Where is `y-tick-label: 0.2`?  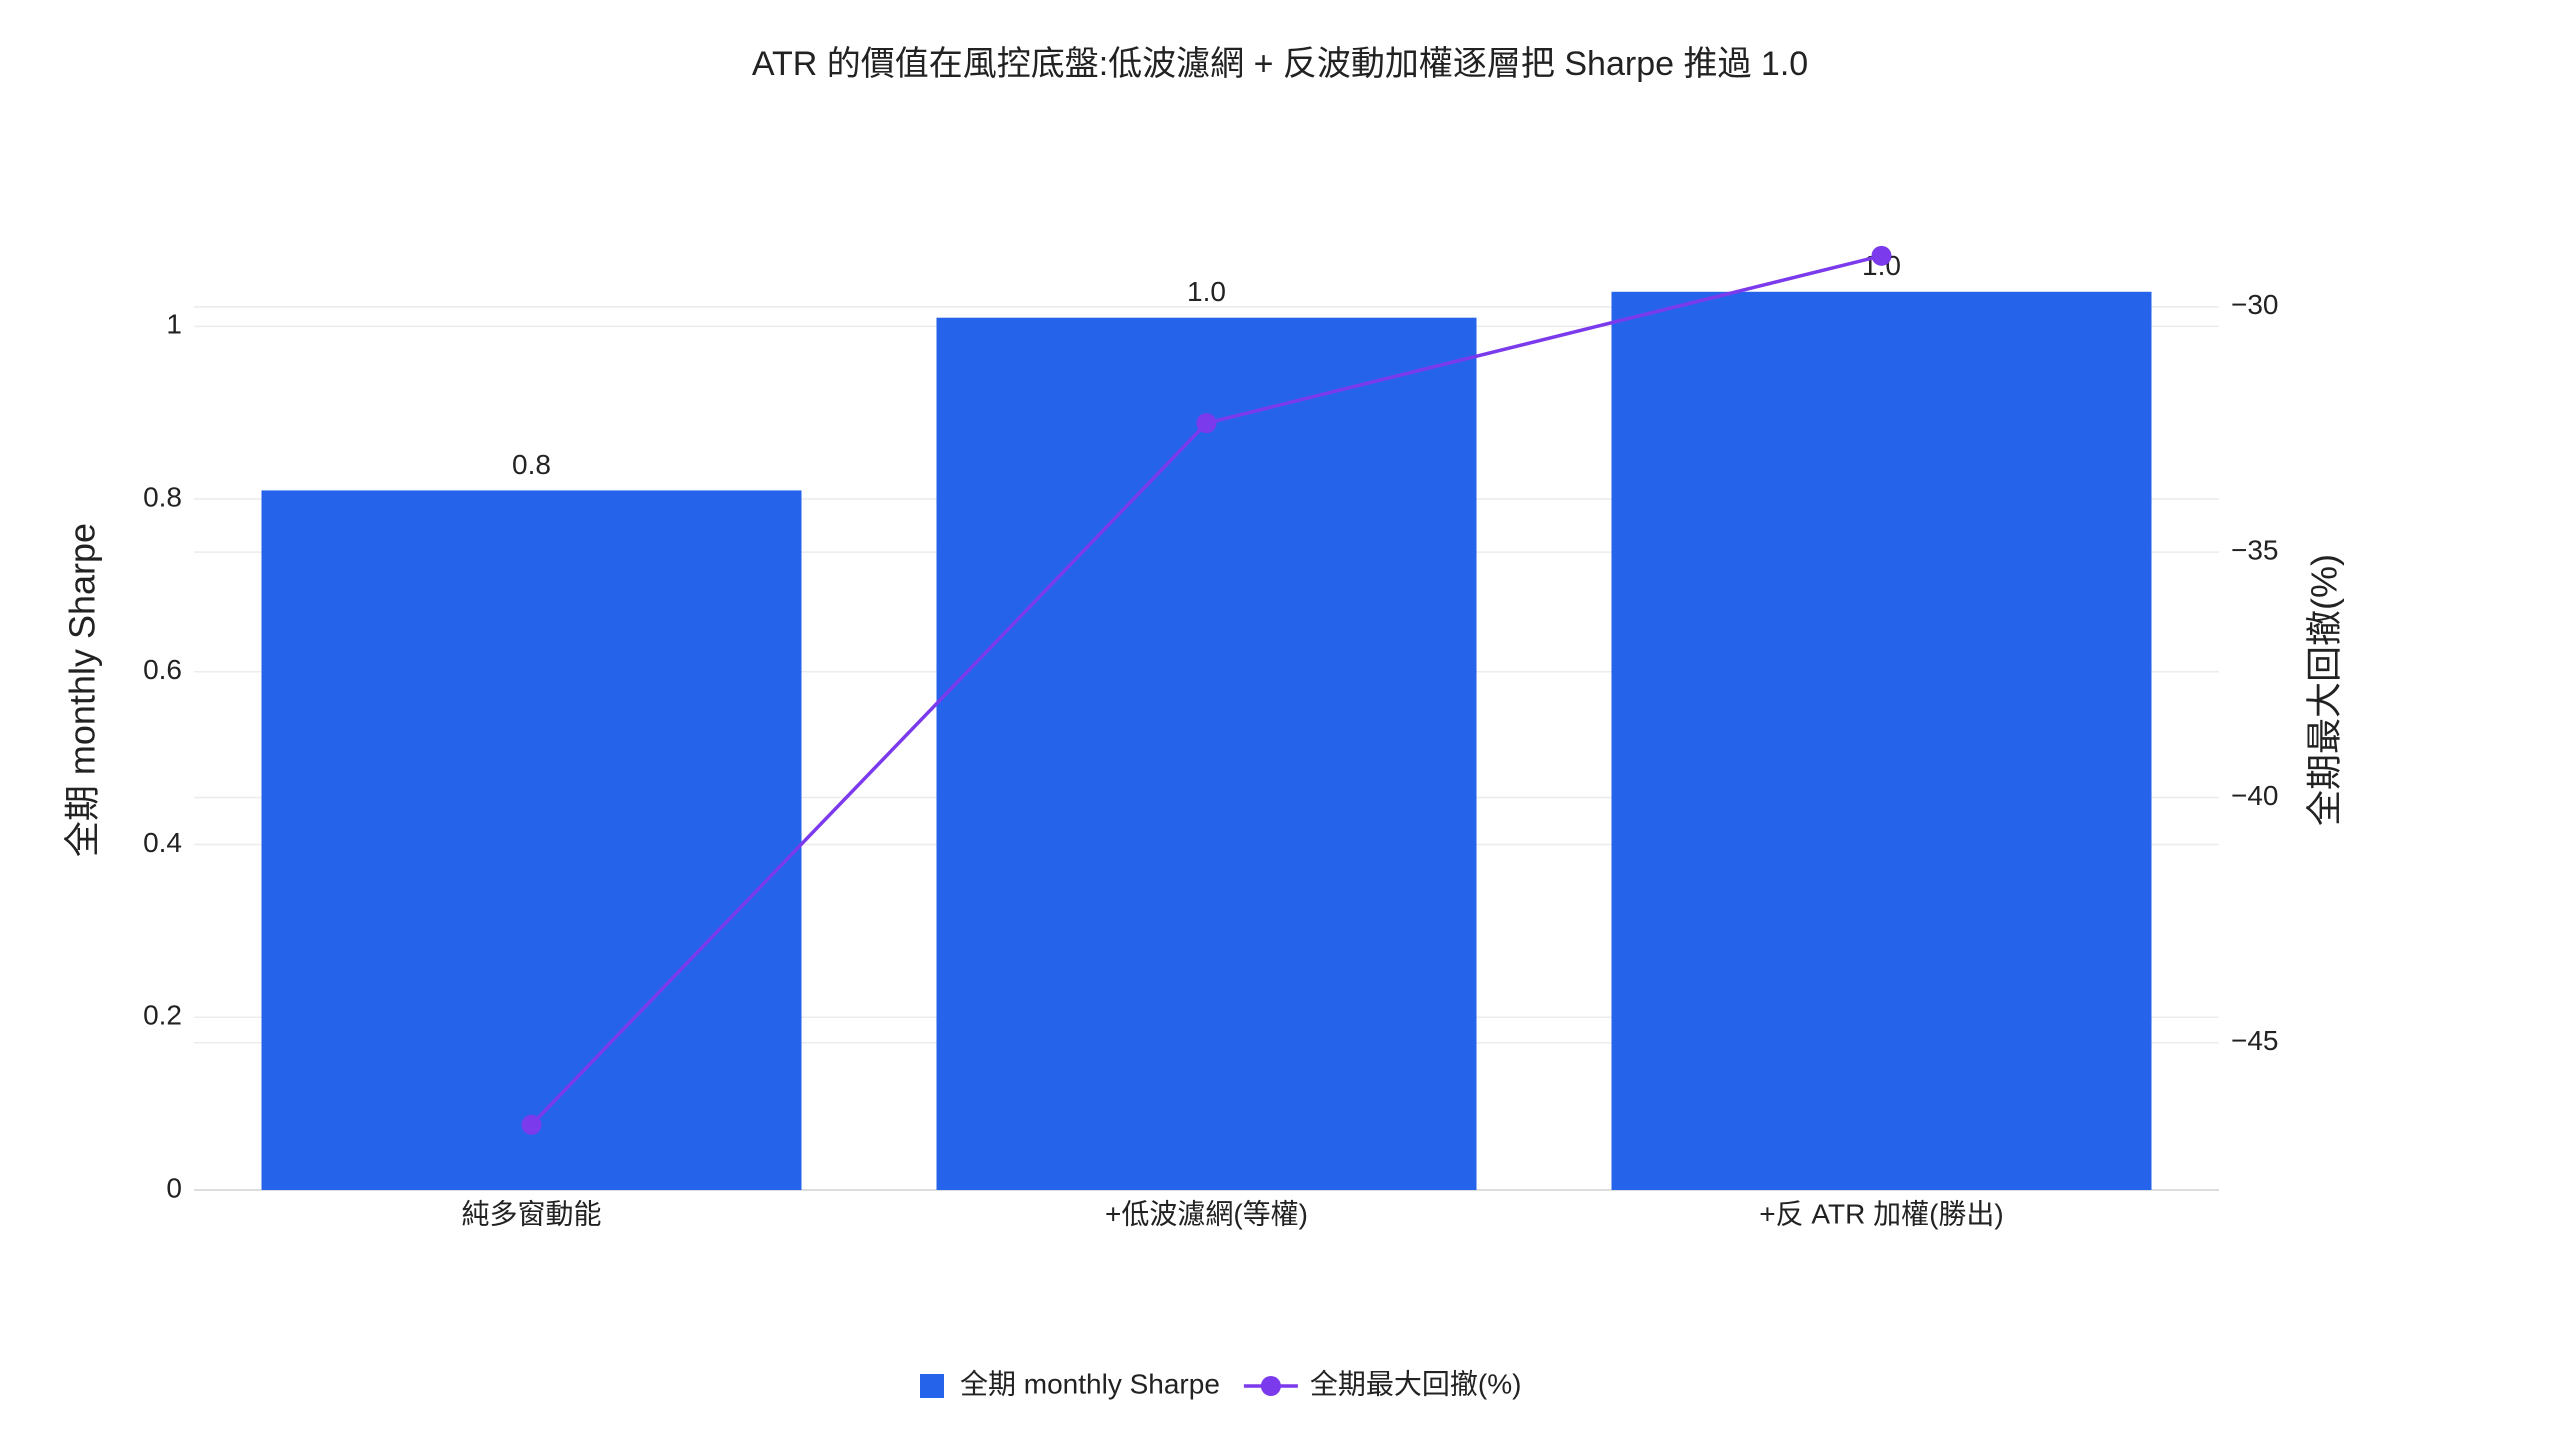
y-tick-label: 0.2 is located at coordinates (162, 1015).